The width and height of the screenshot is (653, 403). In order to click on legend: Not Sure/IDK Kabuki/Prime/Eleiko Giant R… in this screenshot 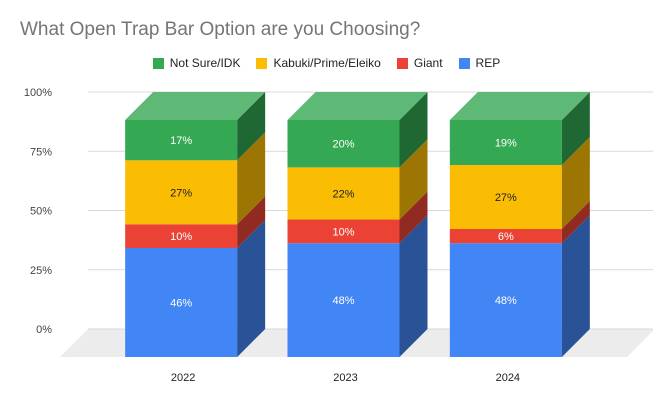, I will do `click(326, 63)`.